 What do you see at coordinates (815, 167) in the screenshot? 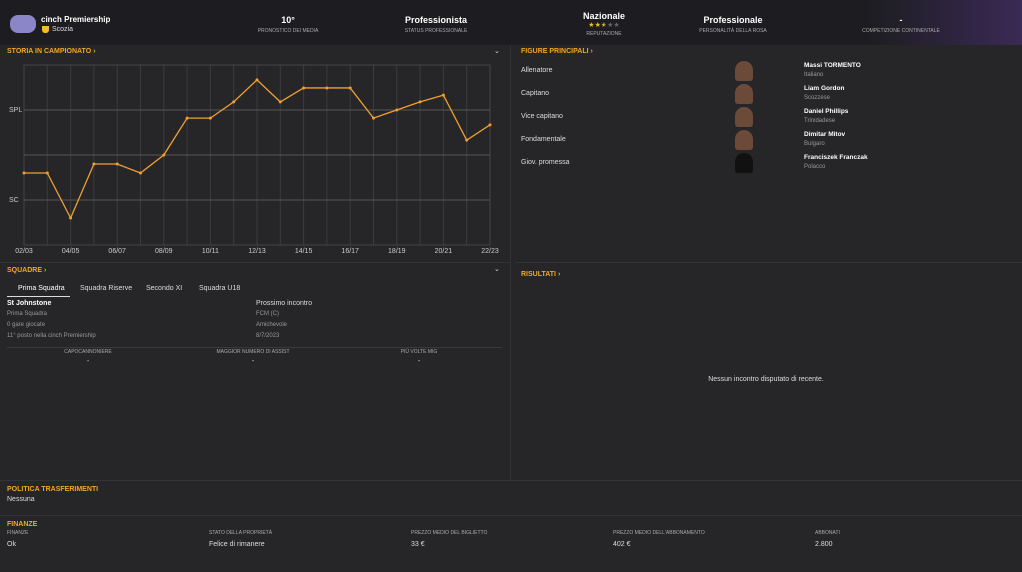
I see `nationality: Polacco` at bounding box center [815, 167].